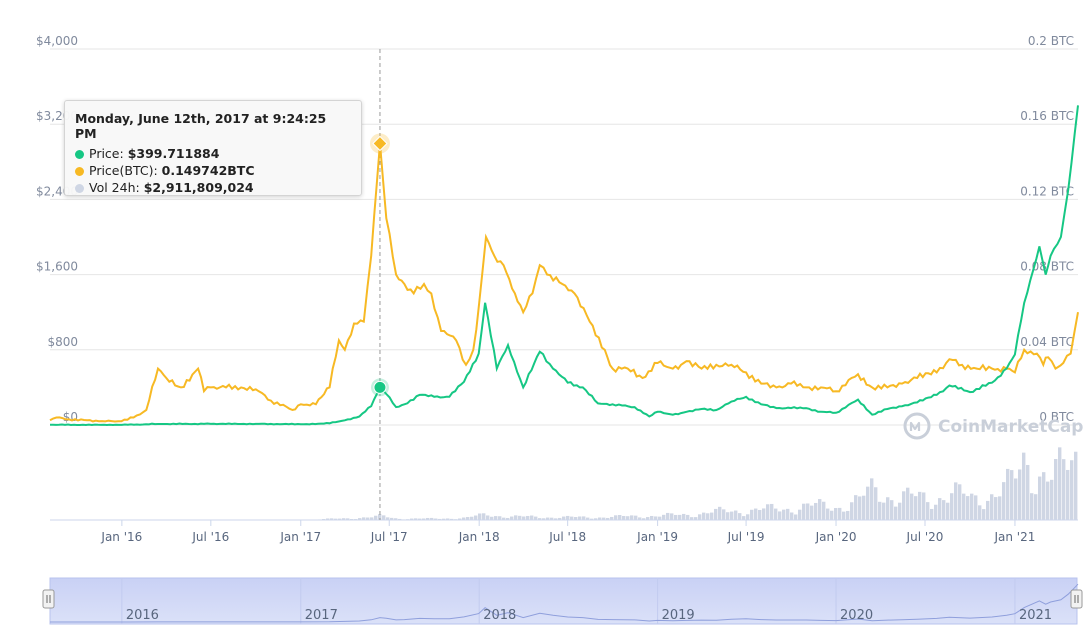 The width and height of the screenshot is (1085, 631). Describe the element at coordinates (173, 153) in the screenshot. I see `tooltip-value: $399.711884` at that location.